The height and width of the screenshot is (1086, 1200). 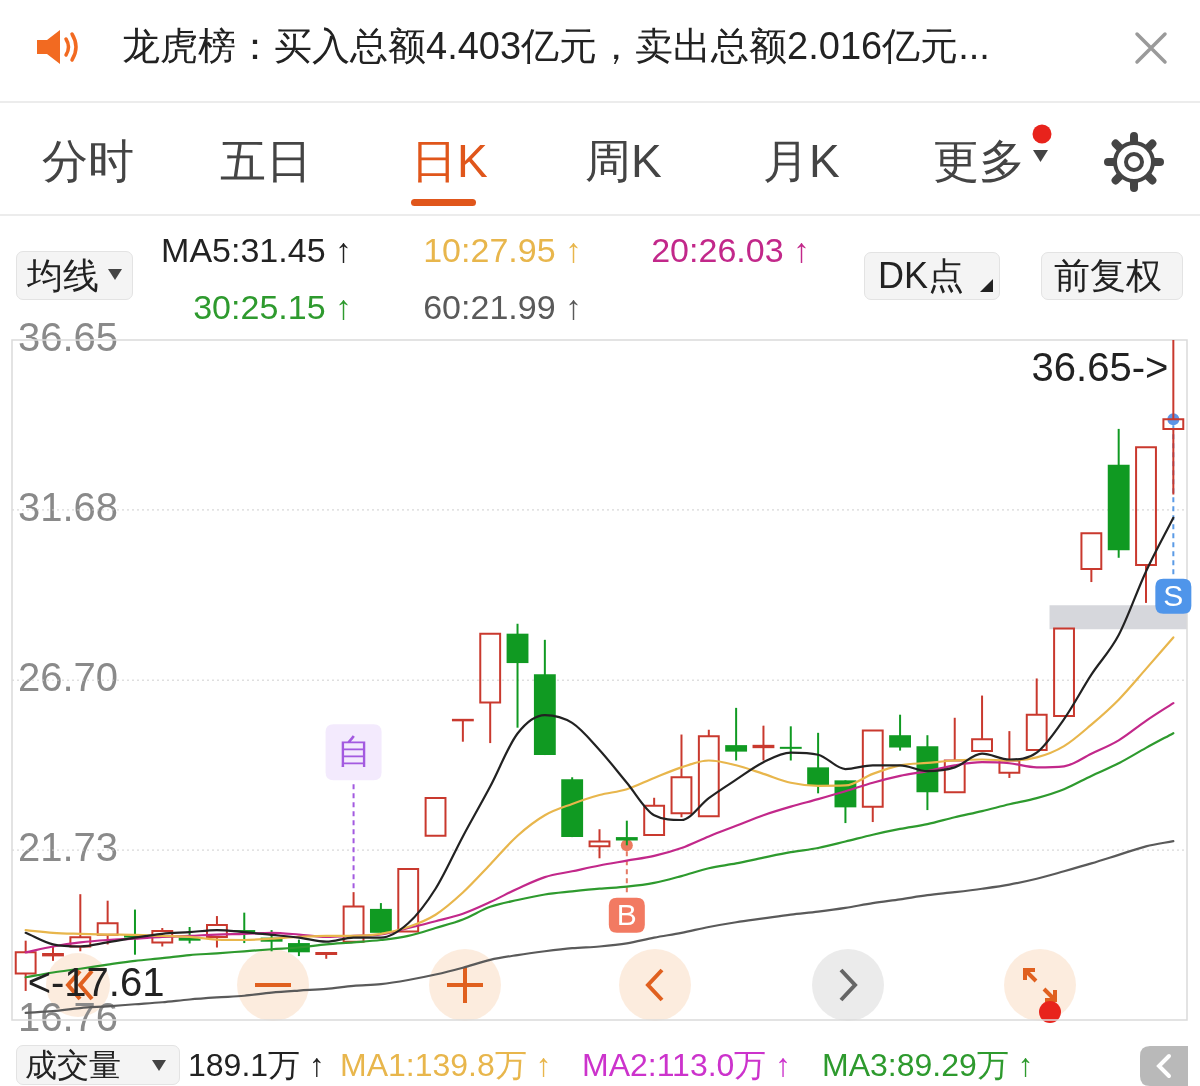 I want to click on y-tick-label: 31.68, so click(x=68, y=506).